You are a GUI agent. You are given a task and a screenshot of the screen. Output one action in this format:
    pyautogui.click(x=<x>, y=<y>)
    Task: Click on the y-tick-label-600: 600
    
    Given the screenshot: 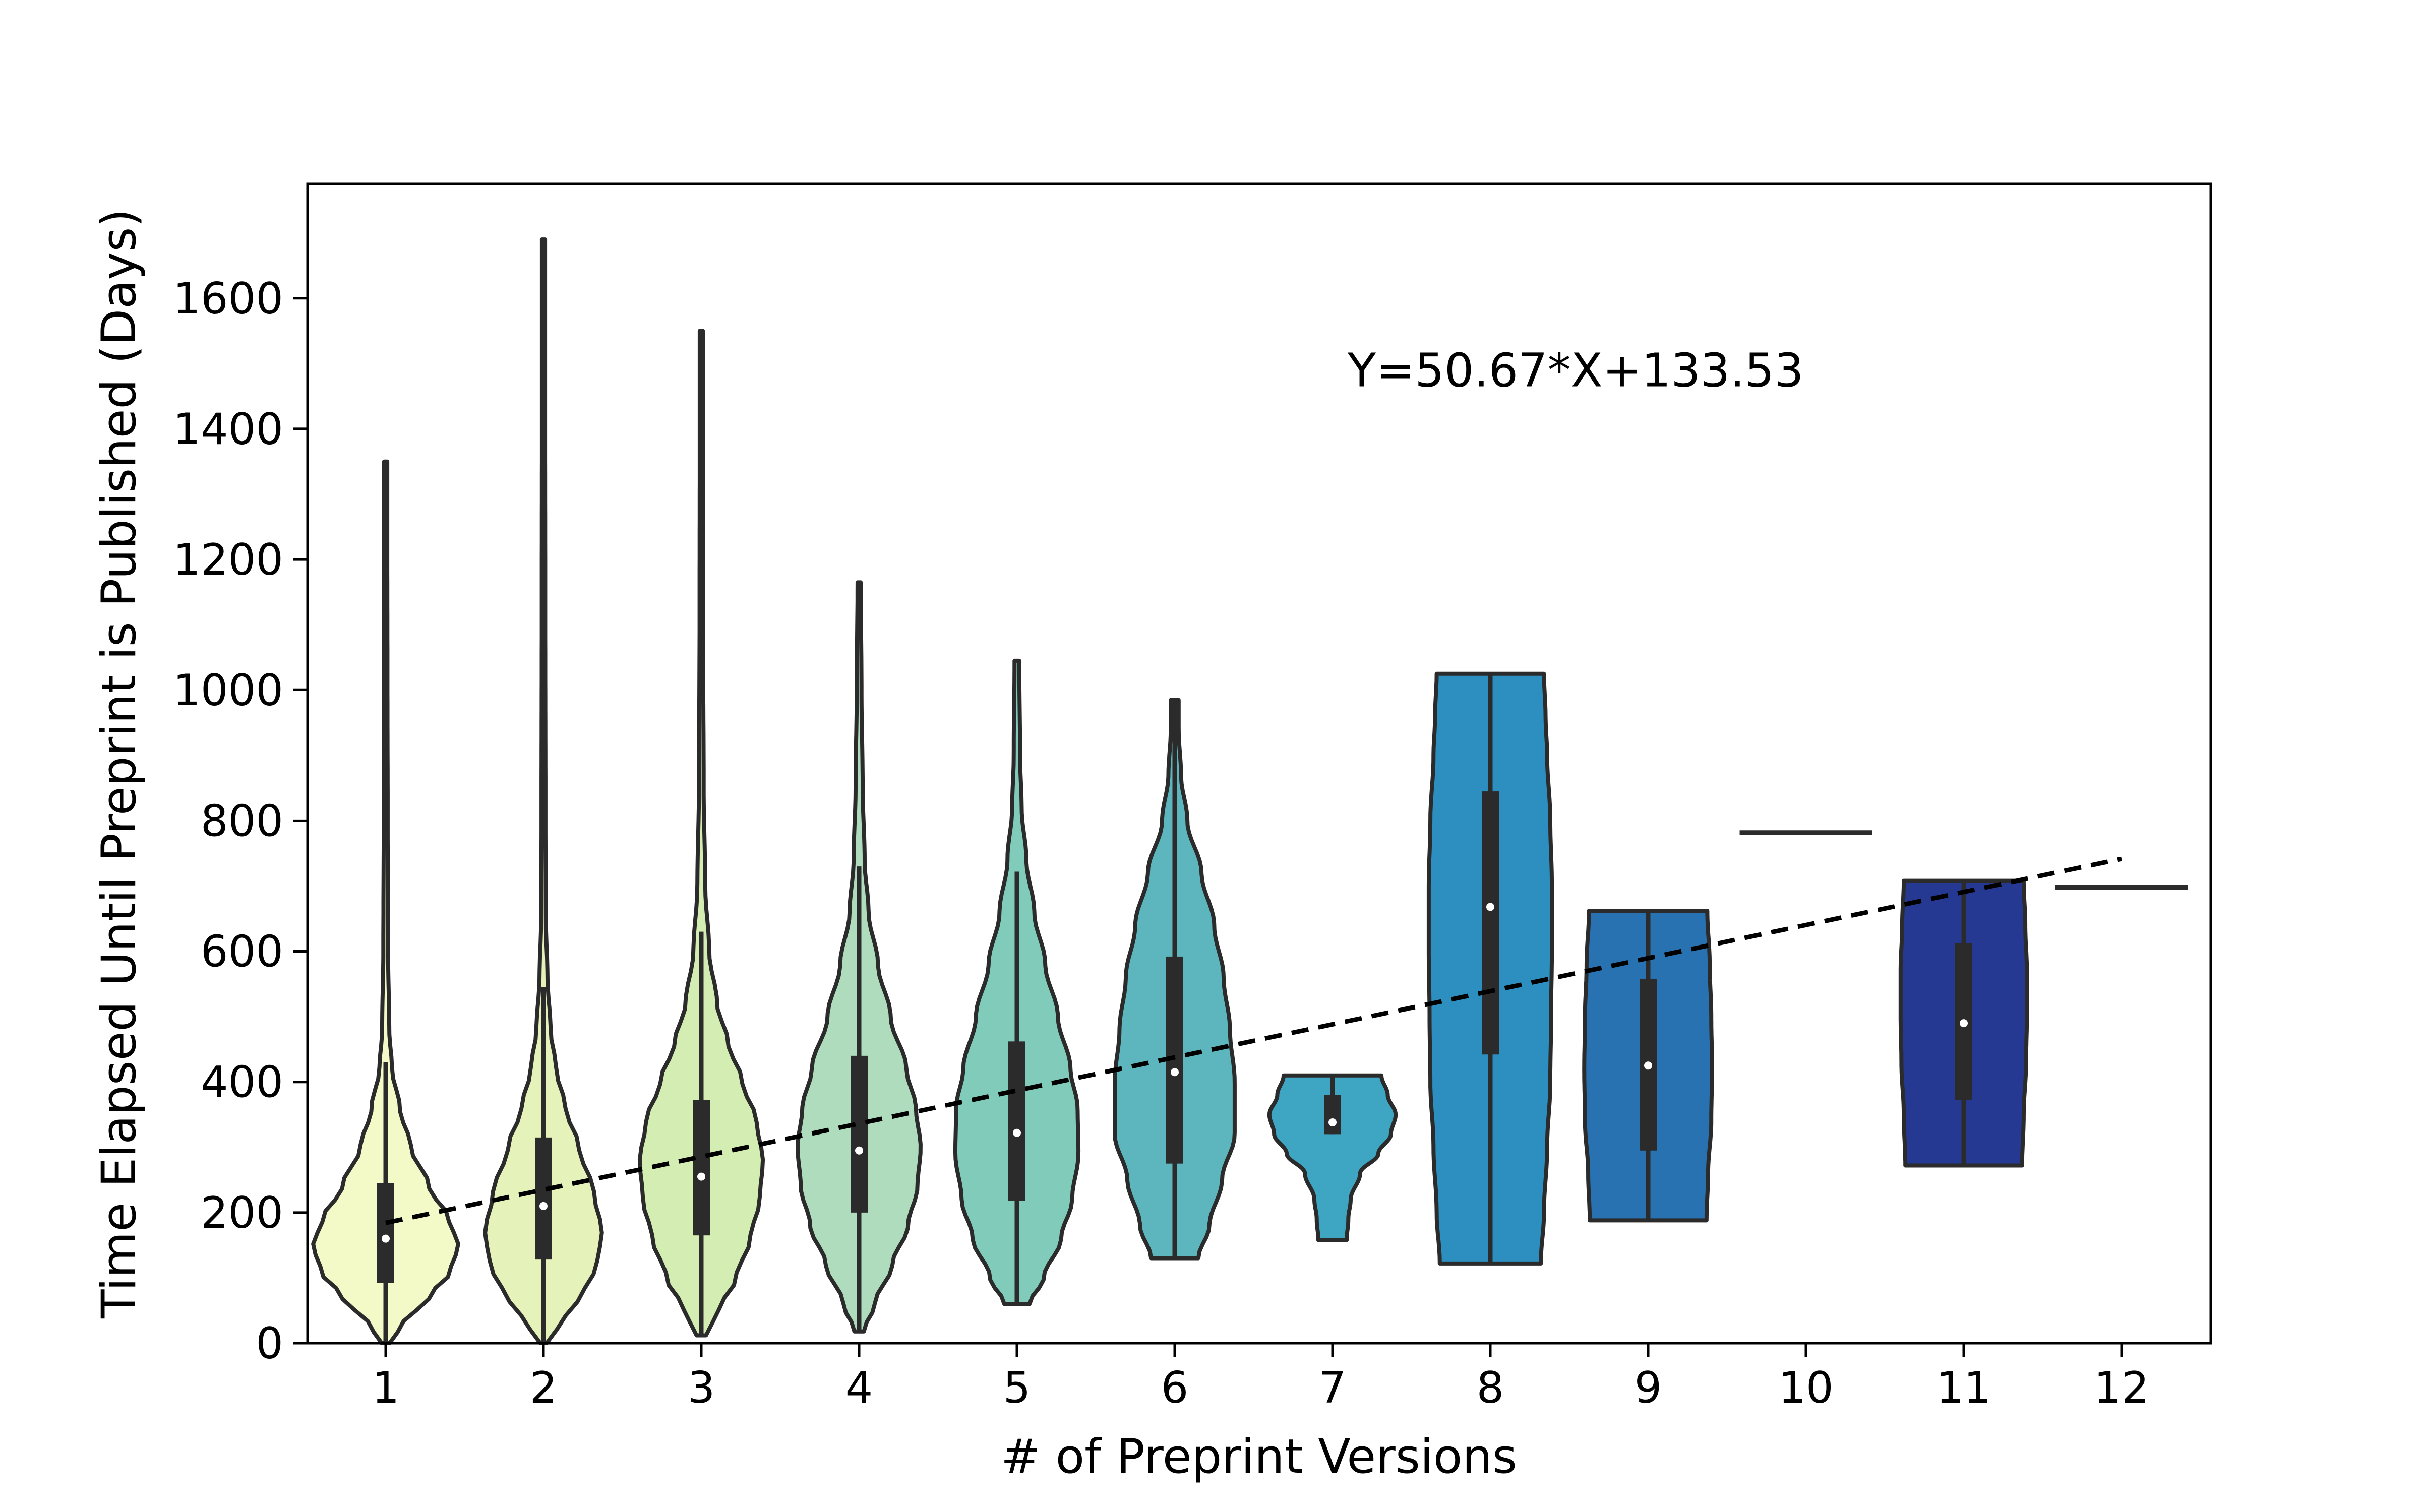 What is the action you would take?
    pyautogui.click(x=242, y=952)
    